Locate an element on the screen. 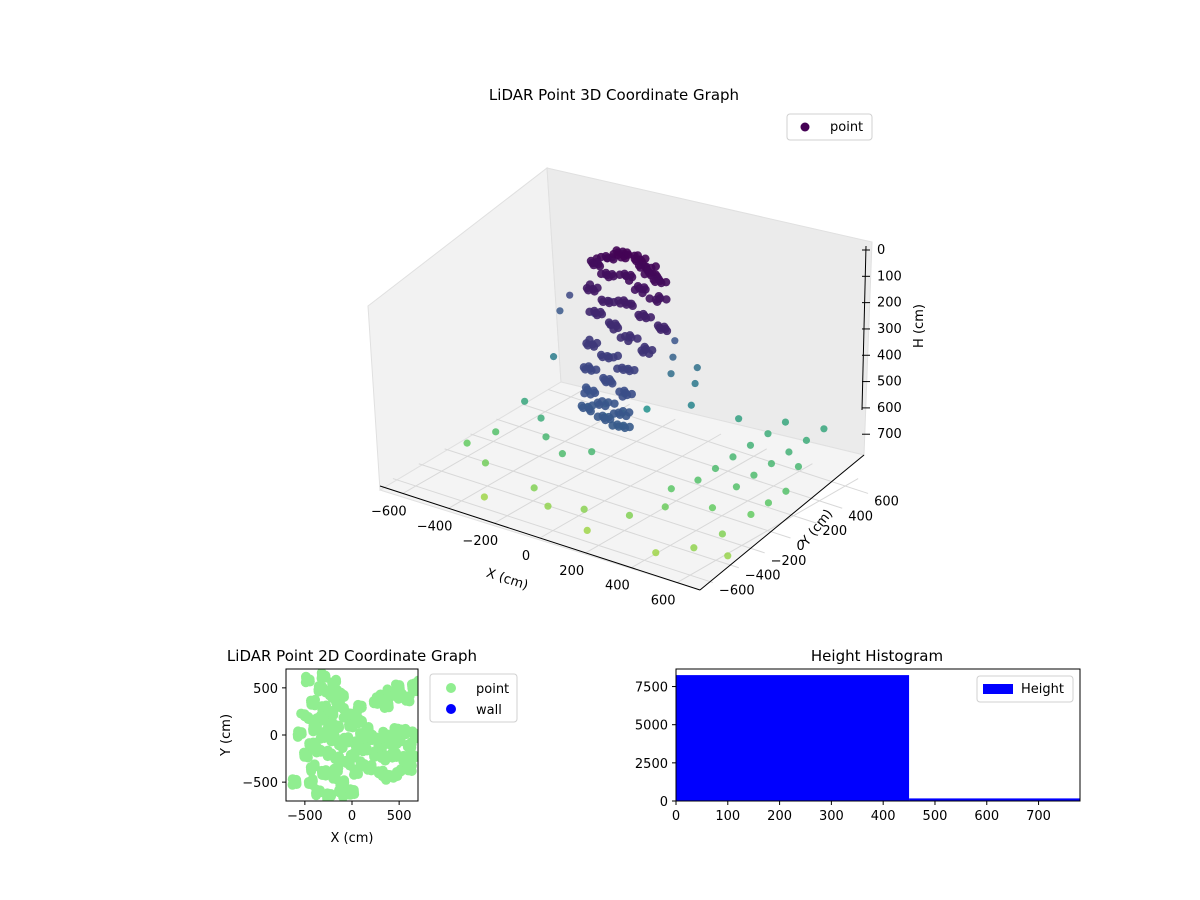 Image resolution: width=1200 pixels, height=900 pixels. z-tick-label-3d: 700 is located at coordinates (889, 434).